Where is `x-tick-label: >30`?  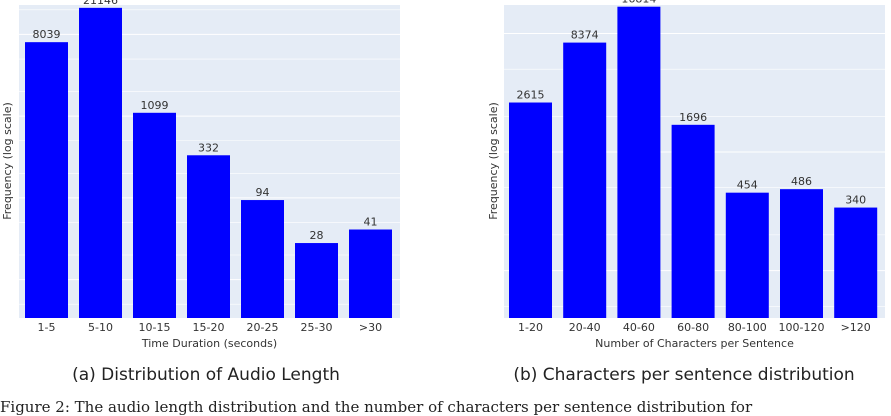
x-tick-label: >30 is located at coordinates (370, 327).